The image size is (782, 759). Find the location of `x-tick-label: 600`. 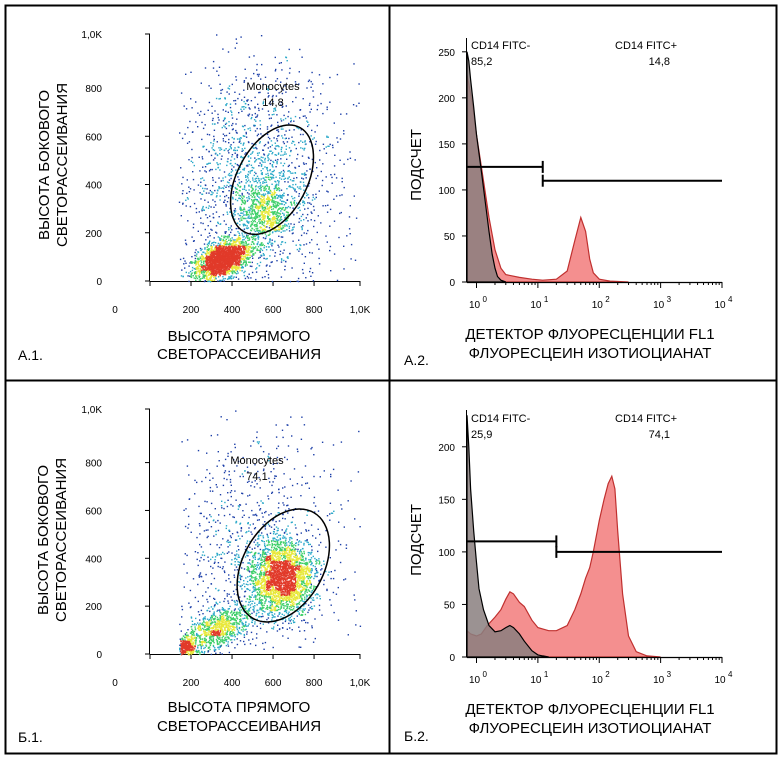

x-tick-label: 600 is located at coordinates (273, 310).